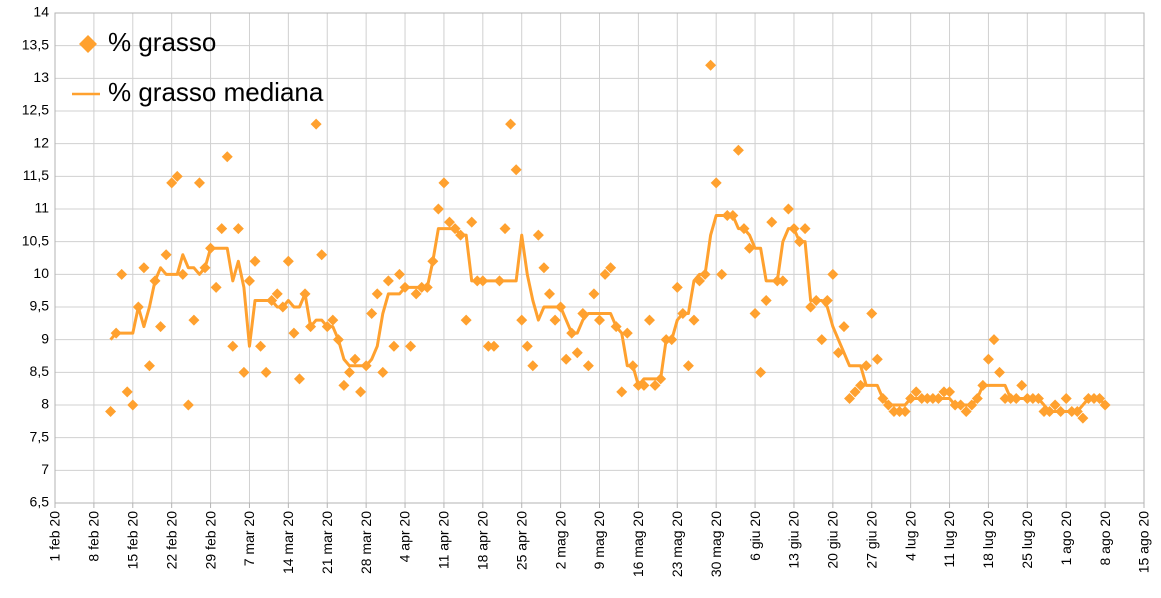  What do you see at coordinates (521, 540) in the screenshot?
I see `x-tick-label: 25 apr 20` at bounding box center [521, 540].